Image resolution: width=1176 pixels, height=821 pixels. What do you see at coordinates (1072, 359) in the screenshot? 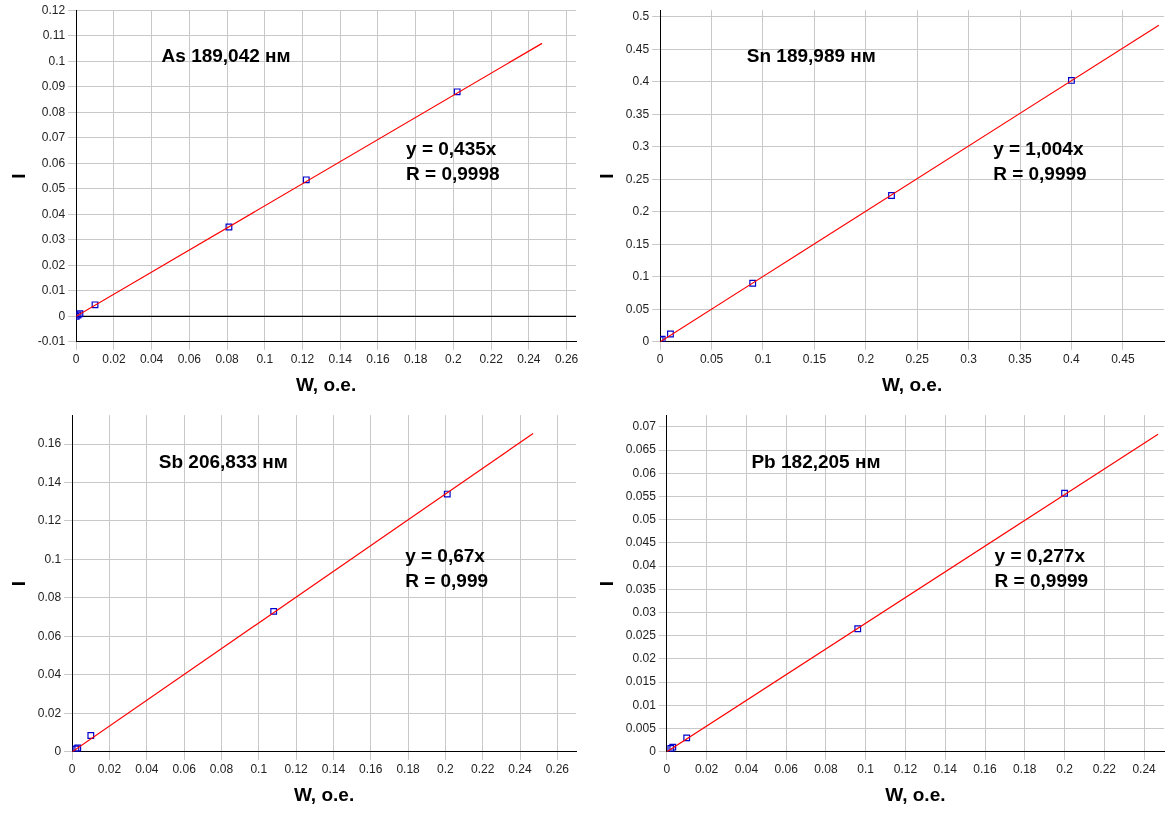
I see `x-tick-label: 0.4` at bounding box center [1072, 359].